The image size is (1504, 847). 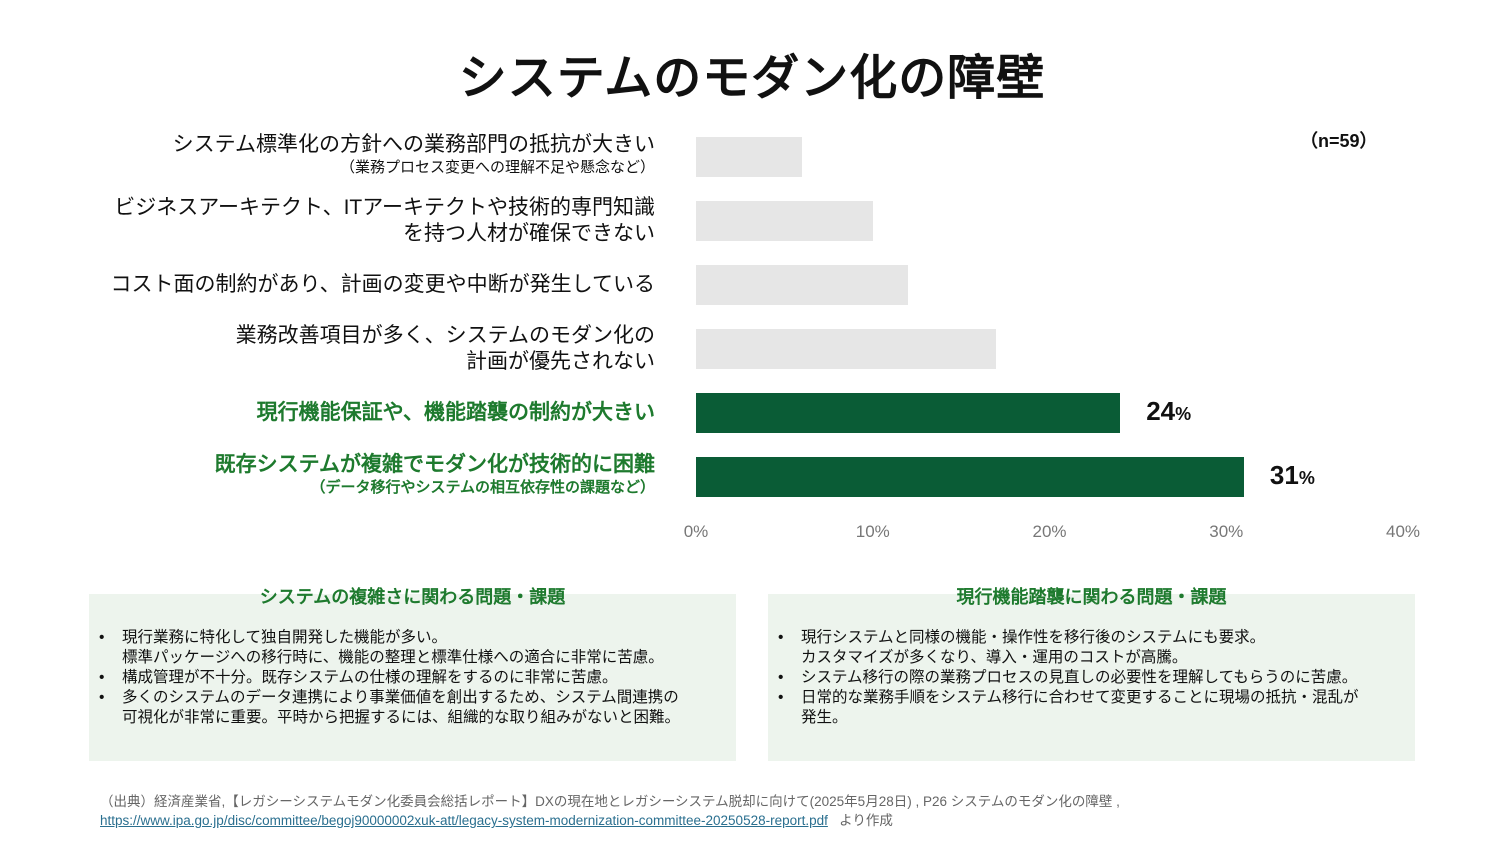 What do you see at coordinates (384, 221) in the screenshot?
I see `category-label: ビジネスアーキテクト、ITアーキテクトや技術的専門知識を持つ人材が確保できない` at bounding box center [384, 221].